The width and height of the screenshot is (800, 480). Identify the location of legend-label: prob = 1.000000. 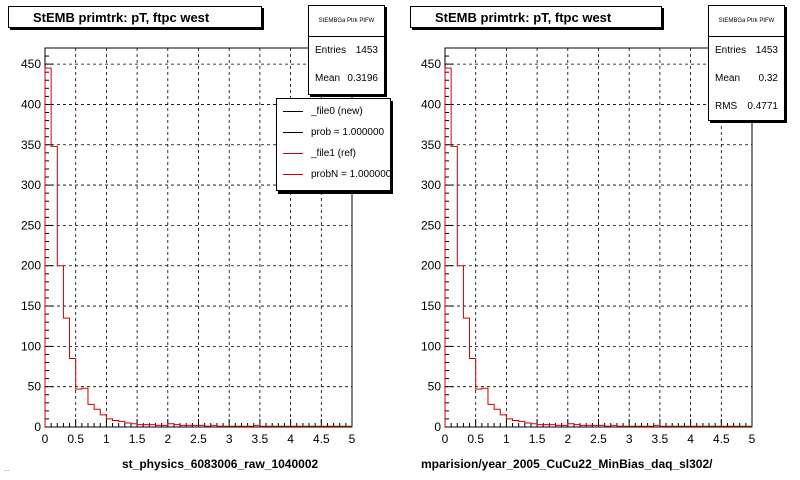
(348, 132).